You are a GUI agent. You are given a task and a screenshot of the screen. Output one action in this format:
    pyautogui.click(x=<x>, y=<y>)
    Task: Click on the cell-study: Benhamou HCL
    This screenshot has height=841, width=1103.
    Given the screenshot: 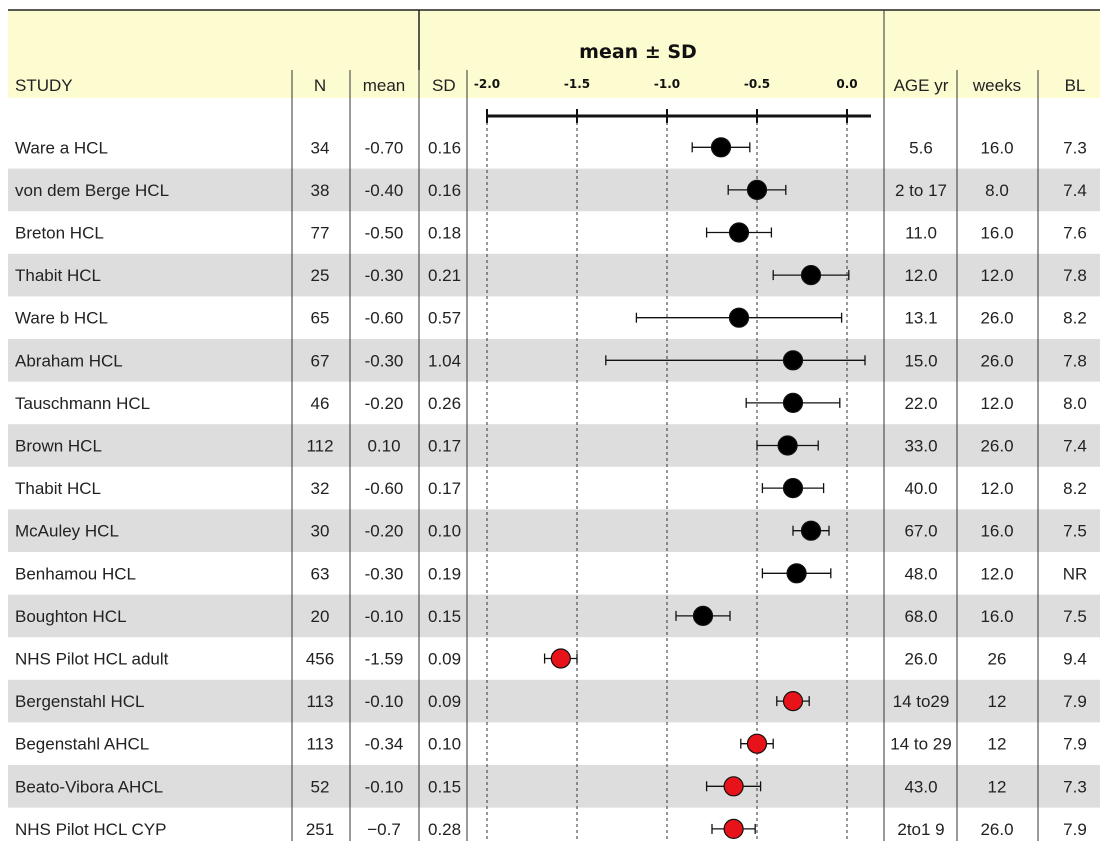 What is the action you would take?
    pyautogui.click(x=75, y=573)
    